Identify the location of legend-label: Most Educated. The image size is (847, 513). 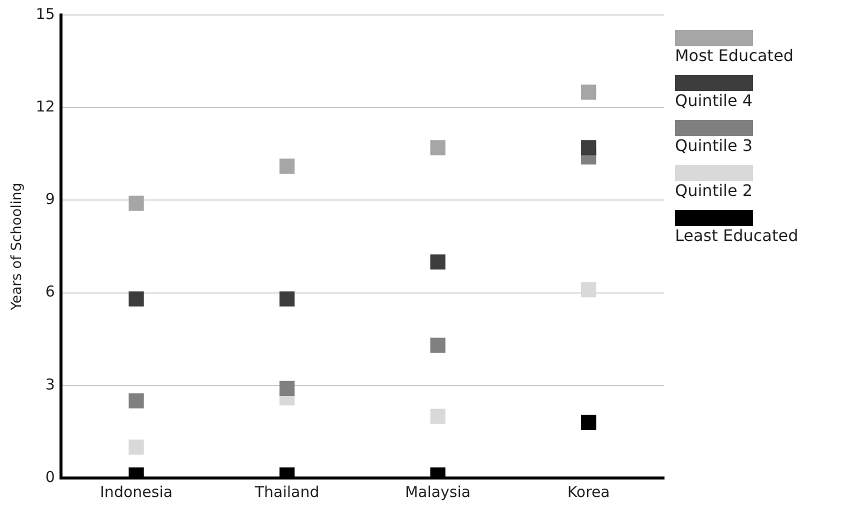
(735, 56).